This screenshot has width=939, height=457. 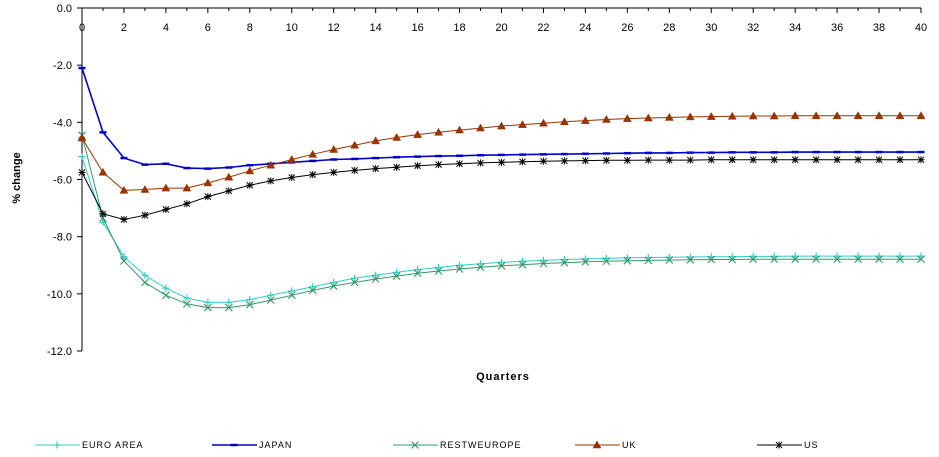 What do you see at coordinates (481, 445) in the screenshot?
I see `legend-label: RESTWEUROPE` at bounding box center [481, 445].